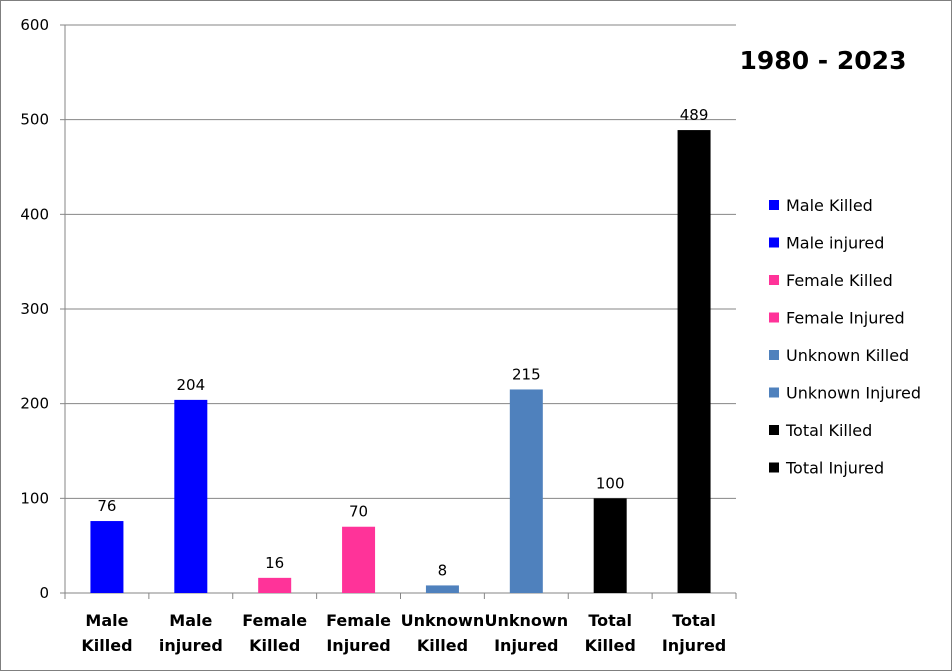 The height and width of the screenshot is (671, 952). What do you see at coordinates (34, 120) in the screenshot?
I see `y-tick-label: 500` at bounding box center [34, 120].